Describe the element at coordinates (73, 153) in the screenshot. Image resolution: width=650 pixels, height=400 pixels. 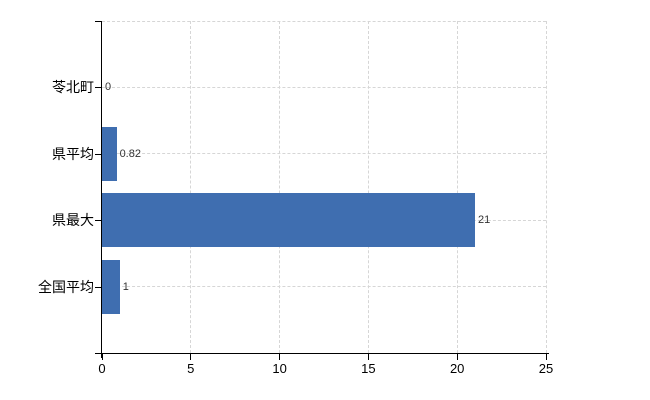
I see `category-label-県平均: 県平均` at that location.